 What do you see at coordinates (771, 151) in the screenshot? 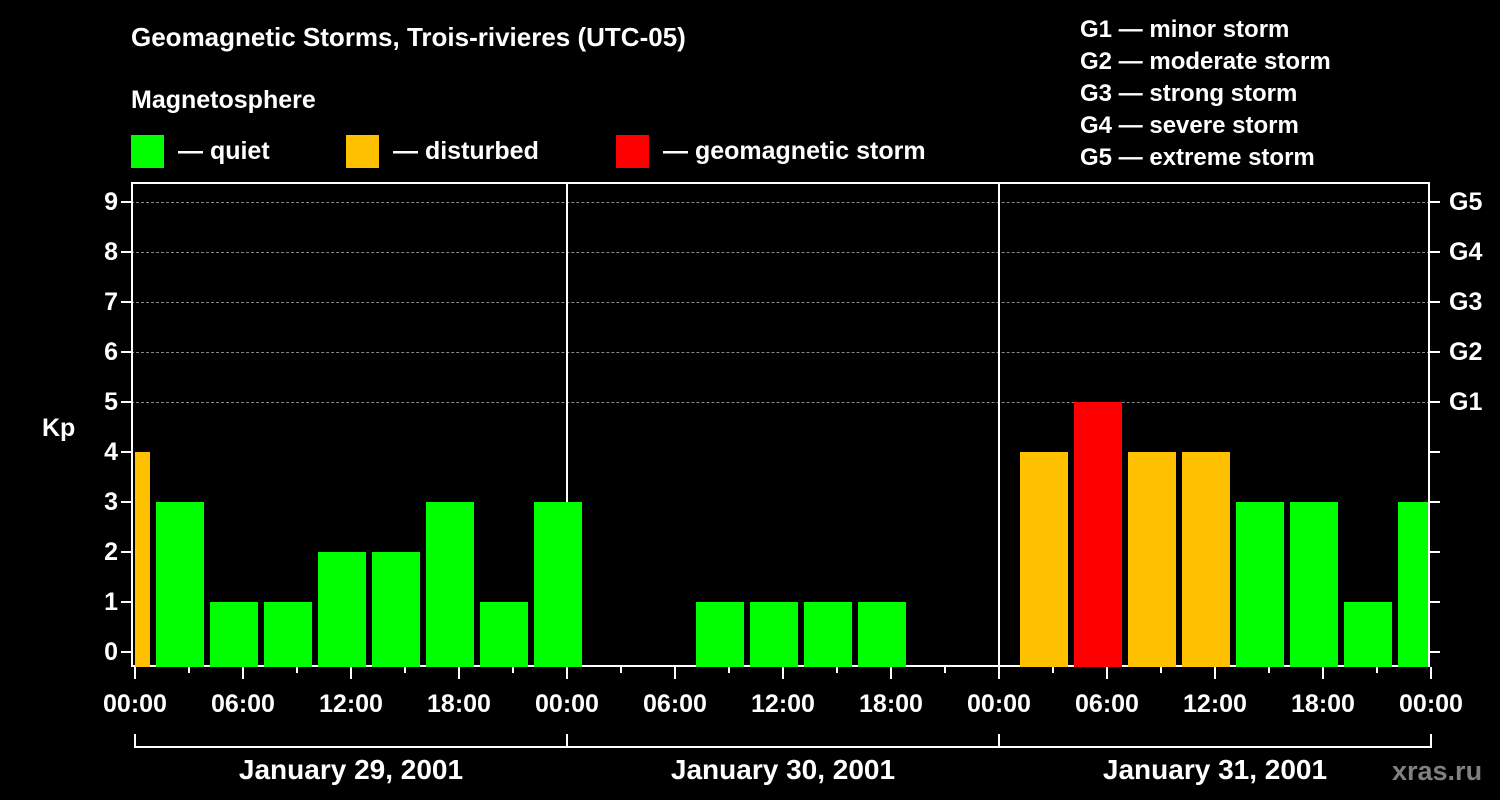
I see `legend-storm: — geomagnetic storm` at bounding box center [771, 151].